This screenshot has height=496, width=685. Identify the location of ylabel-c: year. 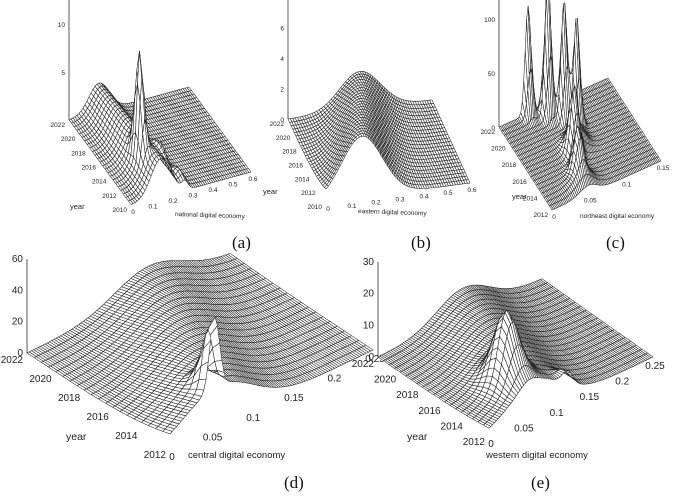
(519, 196).